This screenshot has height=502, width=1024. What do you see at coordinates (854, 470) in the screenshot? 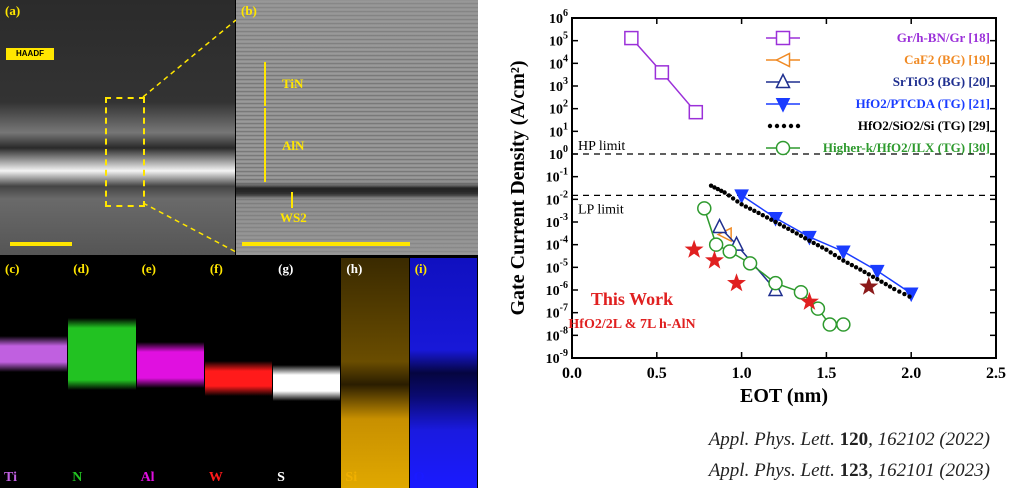
I see `citation-2-volume: 123` at bounding box center [854, 470].